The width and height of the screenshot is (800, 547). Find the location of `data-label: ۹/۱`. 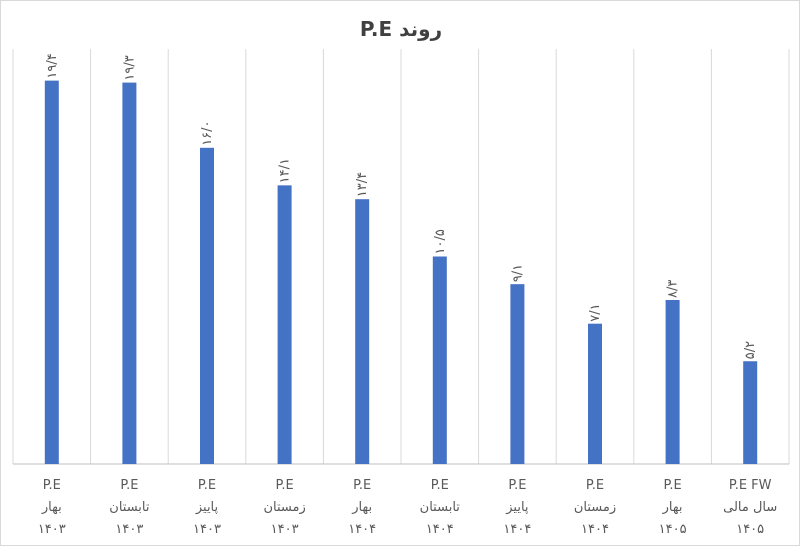

data-label: ۹/۱ is located at coordinates (517, 273).